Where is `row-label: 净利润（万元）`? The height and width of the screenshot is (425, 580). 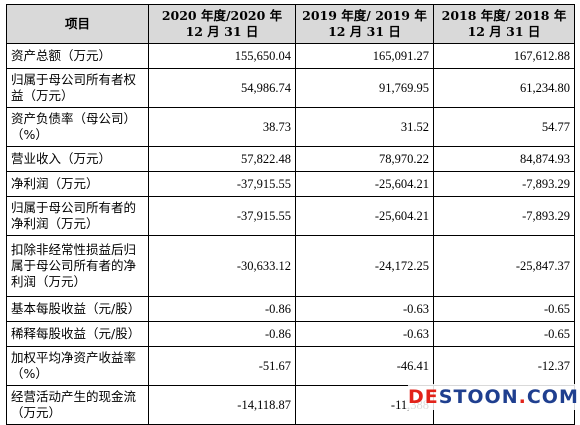
row-label: 净利润（万元） is located at coordinates (77, 184).